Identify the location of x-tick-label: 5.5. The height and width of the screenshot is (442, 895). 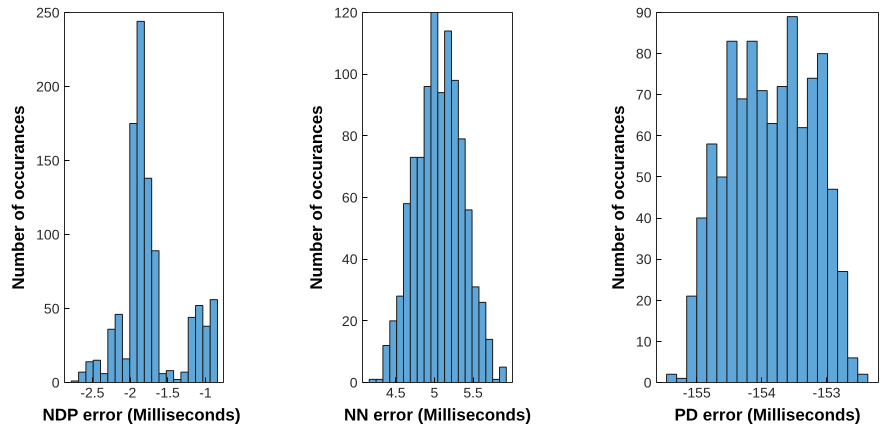
(473, 392).